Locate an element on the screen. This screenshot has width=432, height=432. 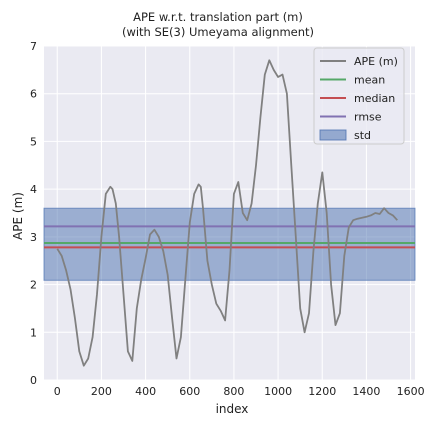
legend-label: std is located at coordinates (362, 135).